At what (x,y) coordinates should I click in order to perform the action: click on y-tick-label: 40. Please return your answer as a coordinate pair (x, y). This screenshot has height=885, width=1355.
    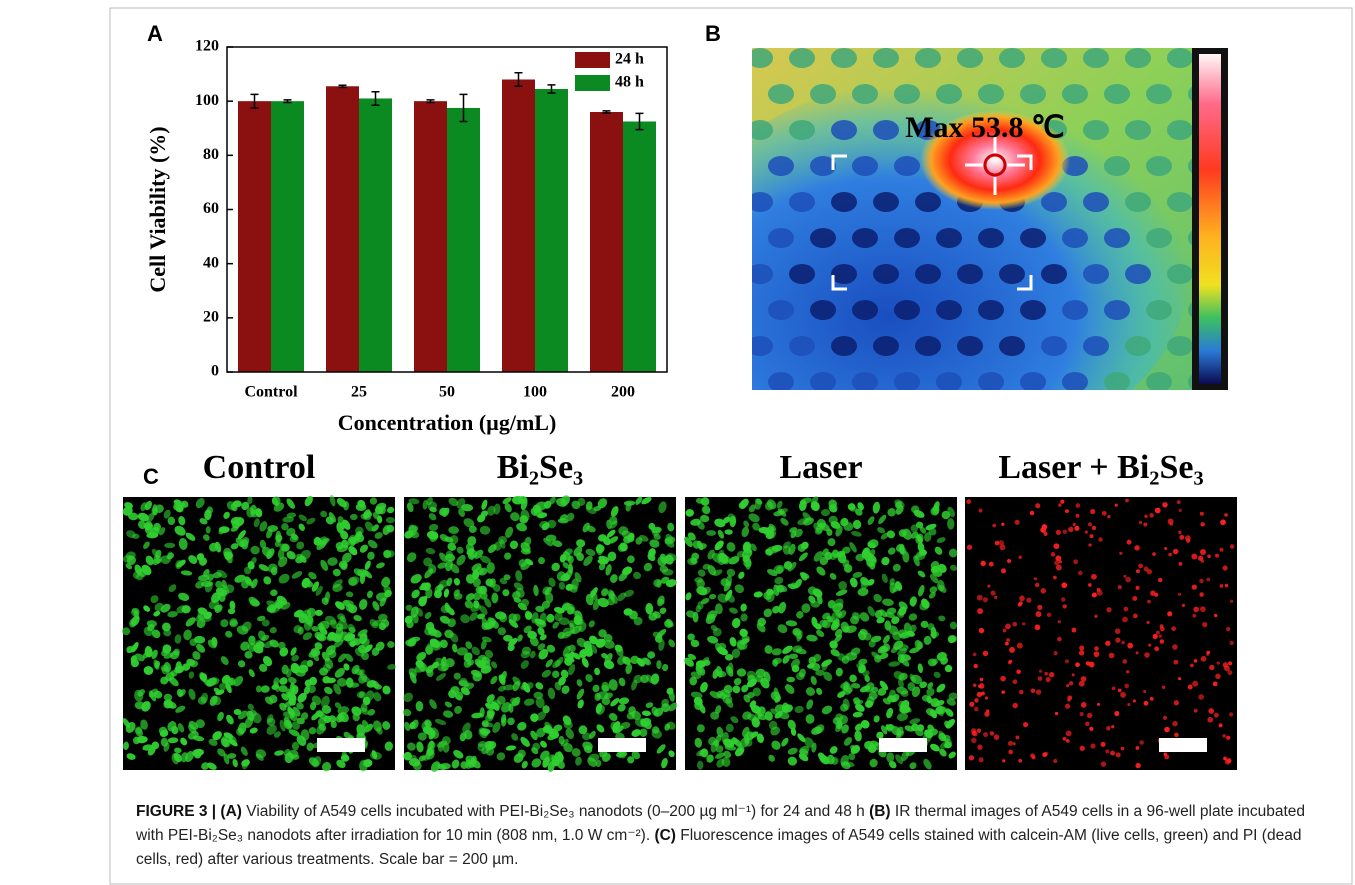
    Looking at the image, I should click on (211, 262).